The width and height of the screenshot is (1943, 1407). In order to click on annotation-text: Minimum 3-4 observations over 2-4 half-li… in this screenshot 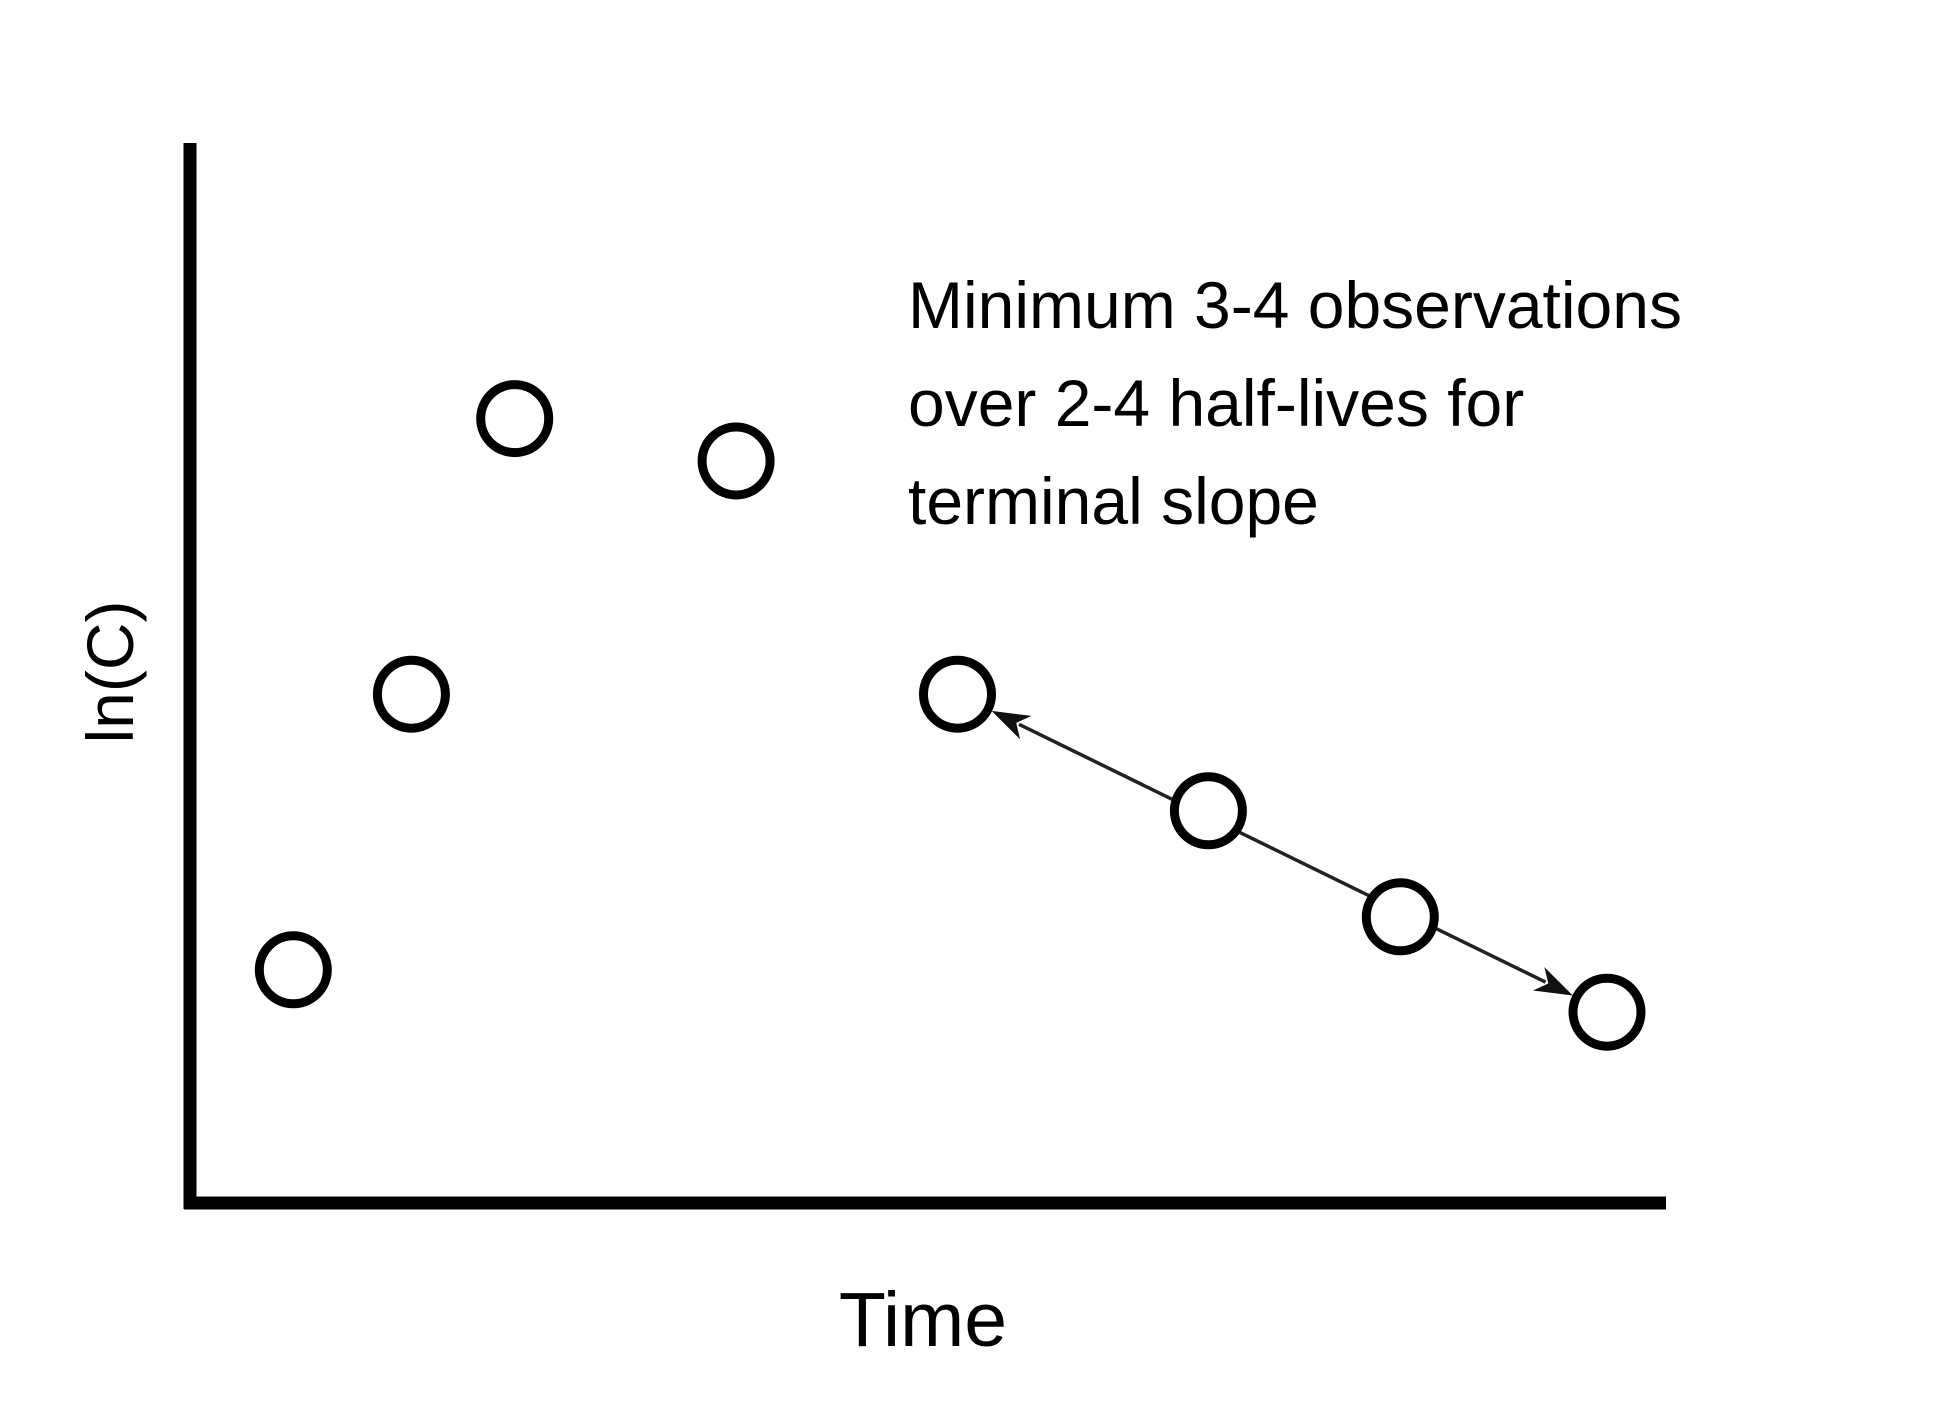, I will do `click(1295, 403)`.